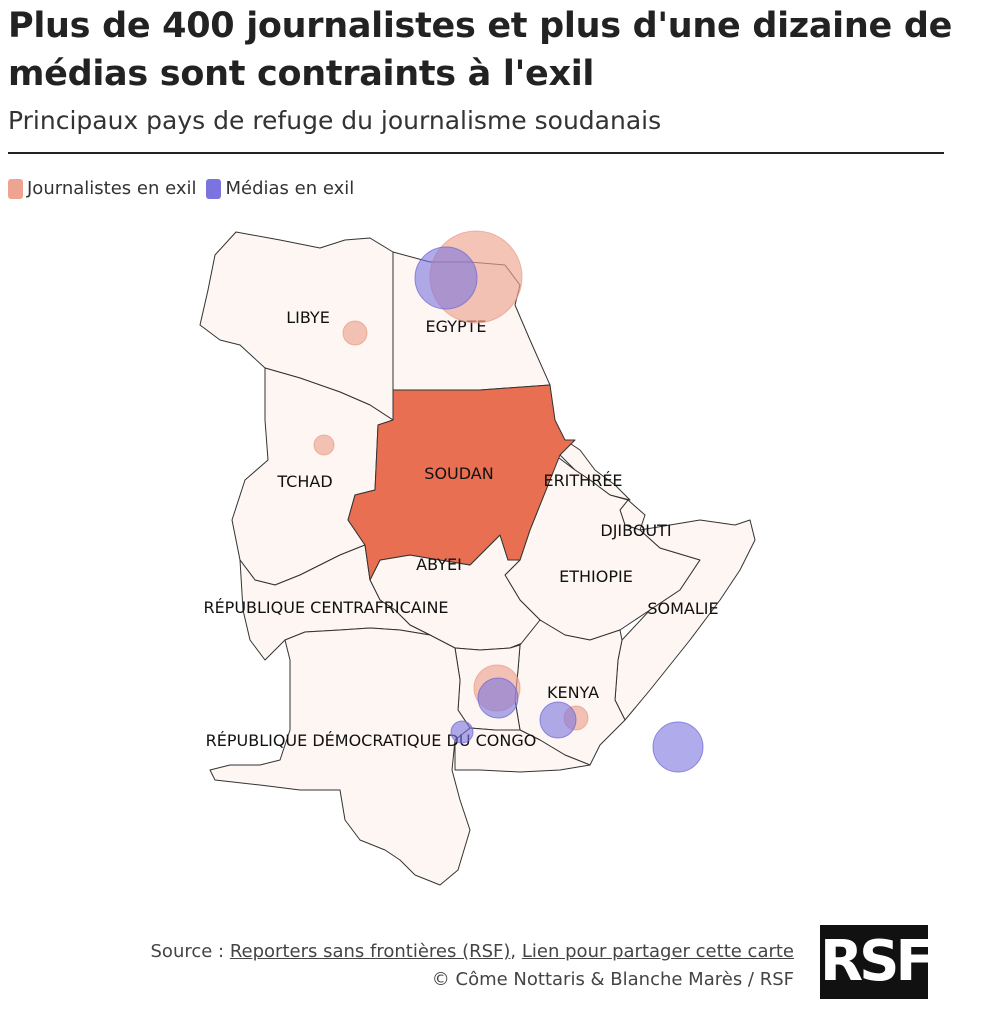 This screenshot has height=1024, width=982. Describe the element at coordinates (657, 951) in the screenshot. I see `share-link: Lien pour partager cette carte` at that location.